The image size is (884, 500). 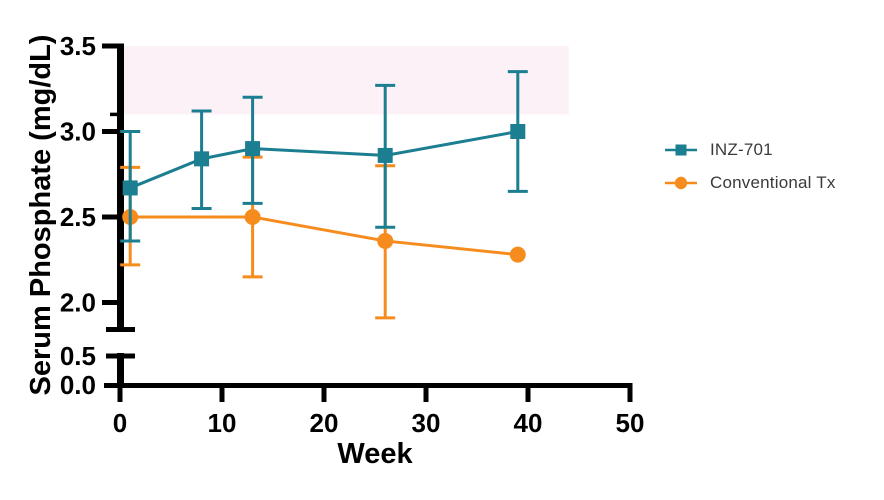 I want to click on y-tick-label: 3.0, so click(x=78, y=132).